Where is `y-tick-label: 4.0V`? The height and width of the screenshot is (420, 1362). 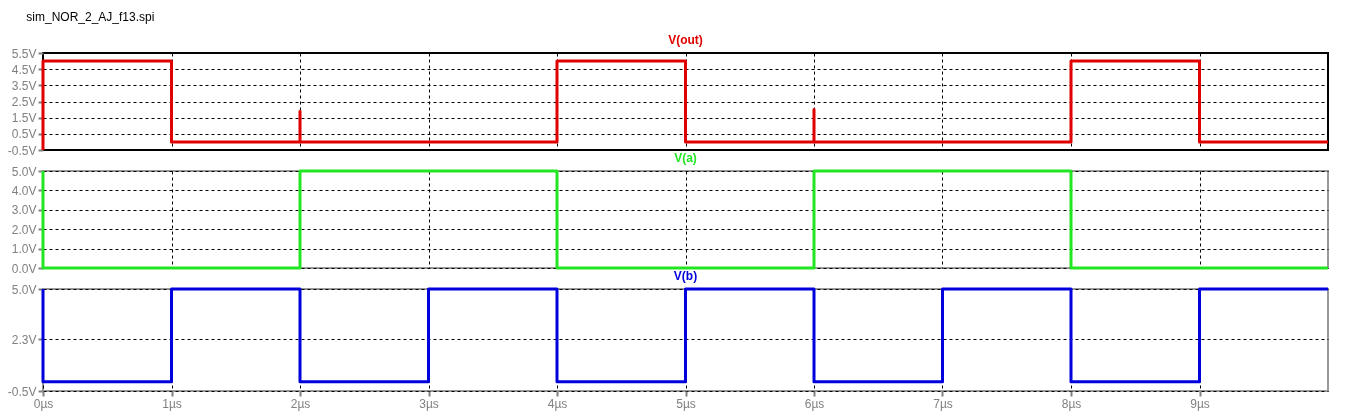
y-tick-label: 4.0V is located at coordinates (24, 190).